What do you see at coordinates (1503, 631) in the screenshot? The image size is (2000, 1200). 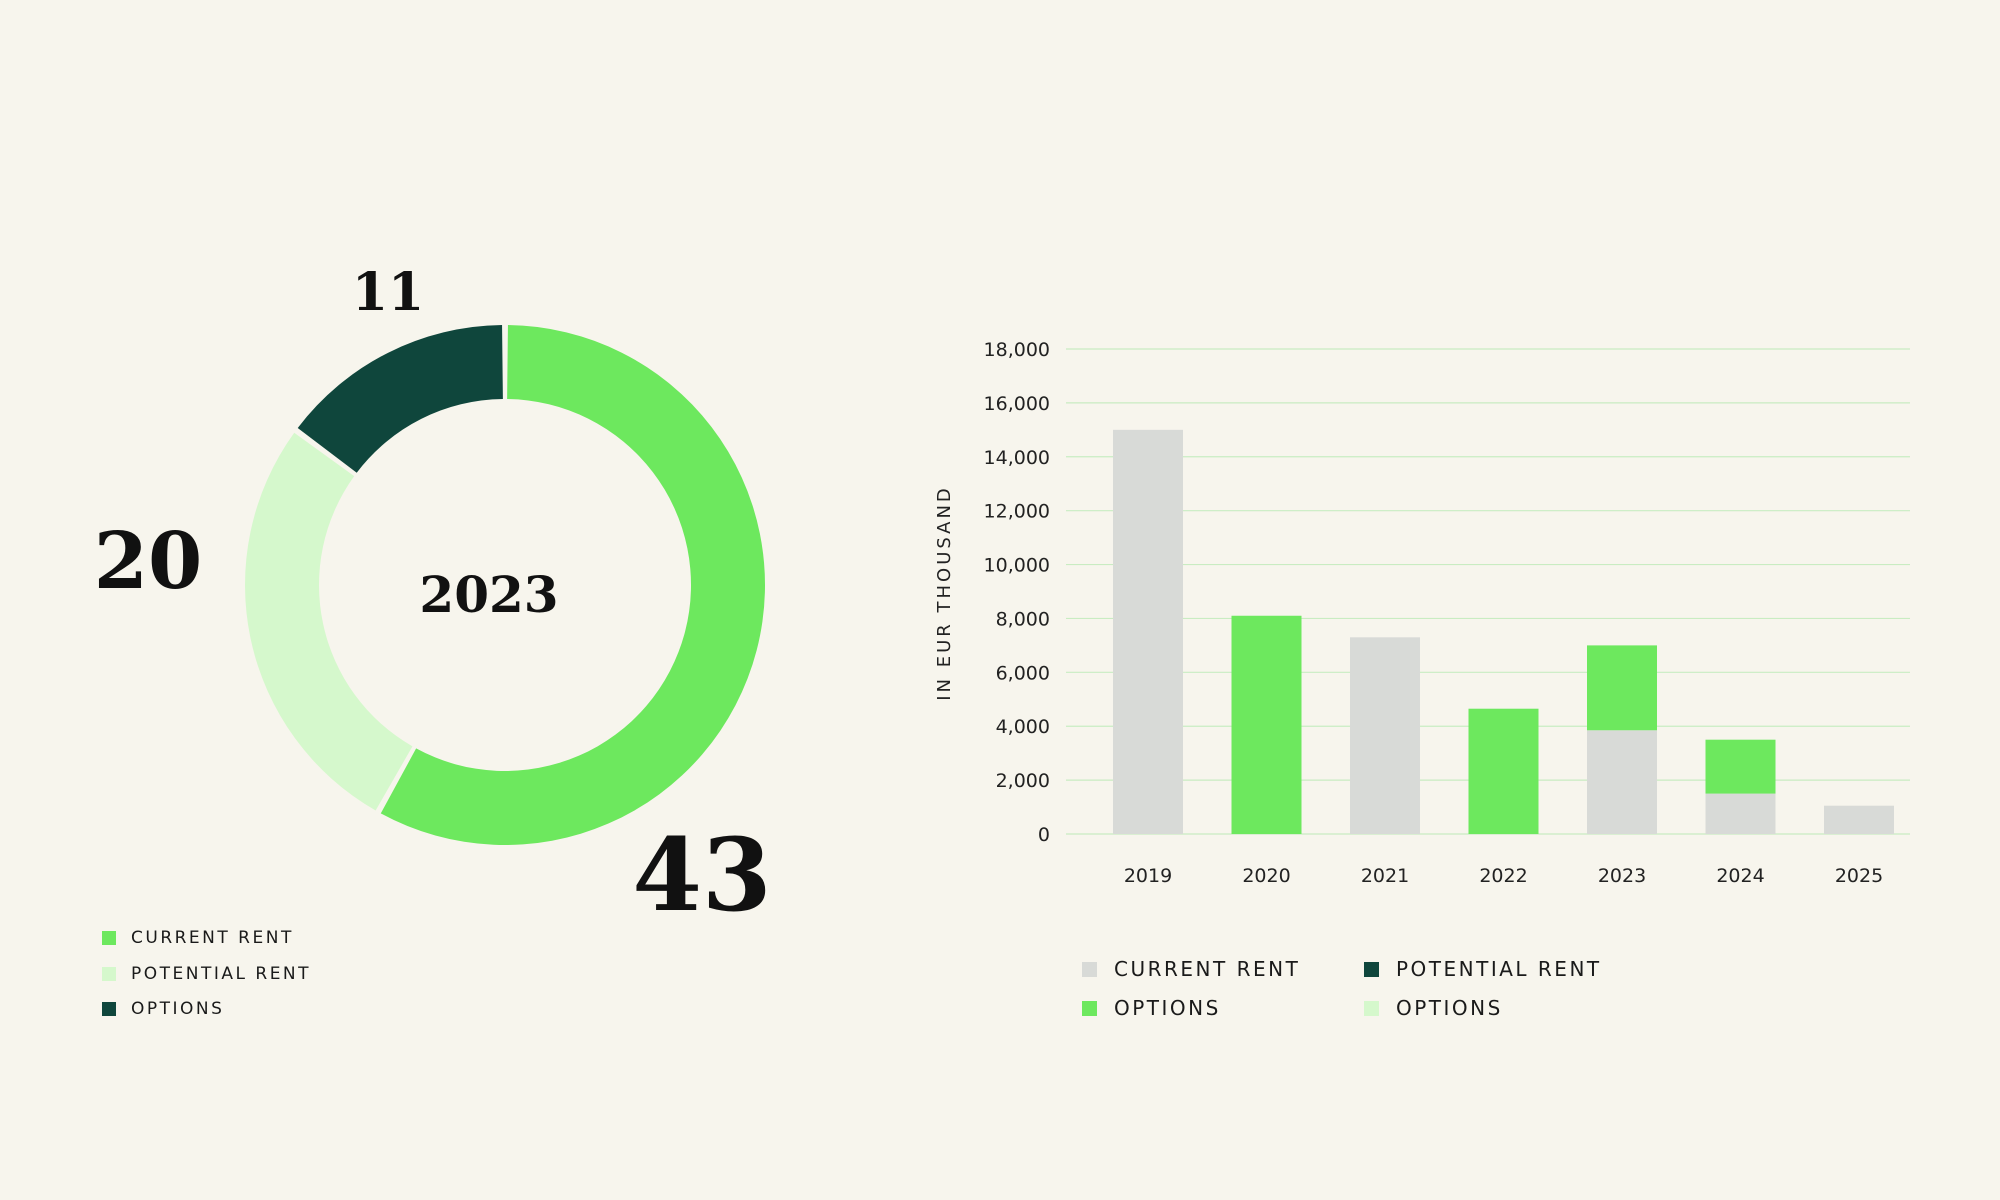 I see `bar-bars` at bounding box center [1503, 631].